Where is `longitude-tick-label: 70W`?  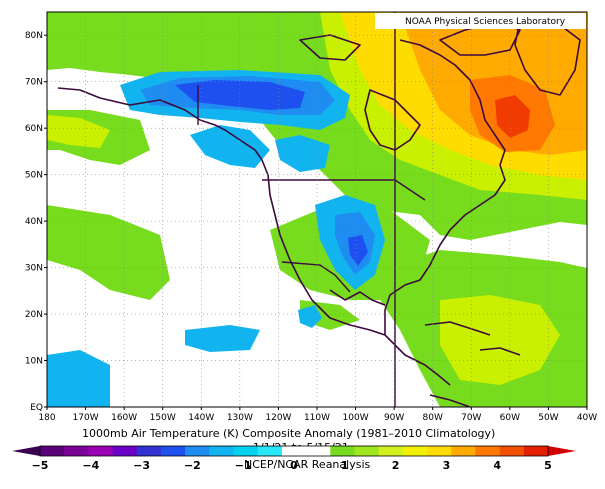
longitude-tick-label: 70W is located at coordinates (471, 418).